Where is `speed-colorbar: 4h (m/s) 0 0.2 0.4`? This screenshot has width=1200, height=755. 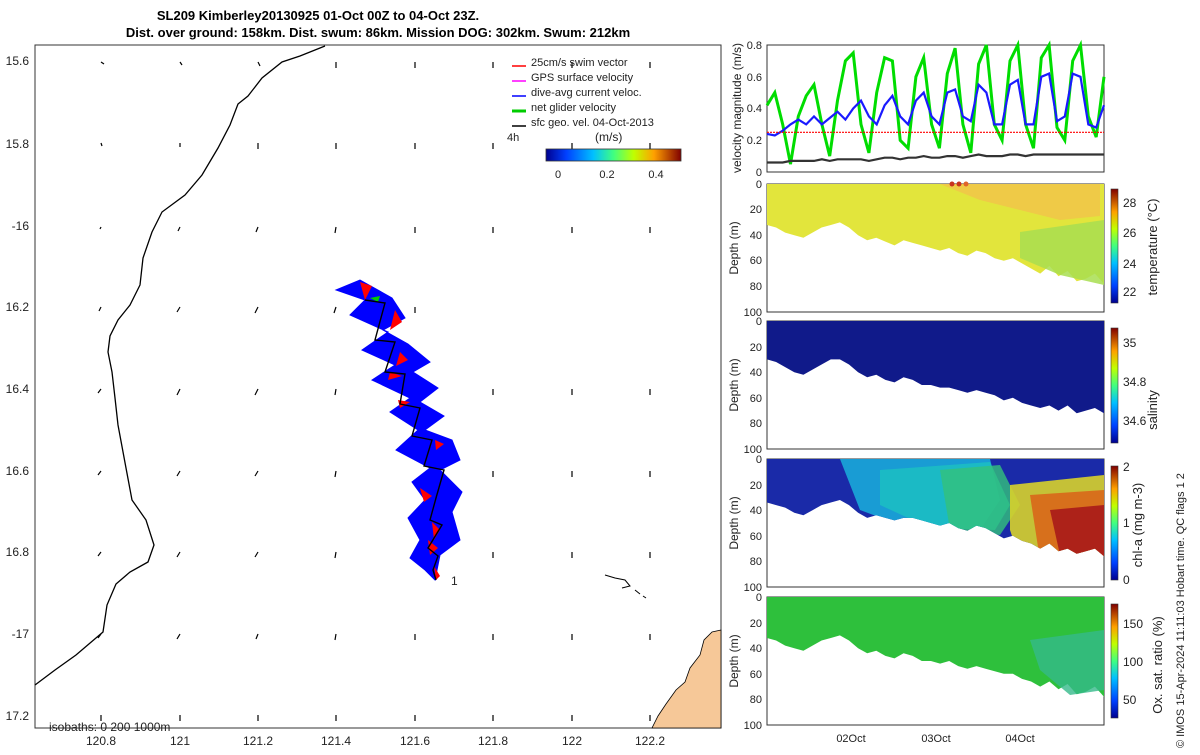
speed-colorbar: 4h (m/s) 0 0.2 0.4 is located at coordinates (594, 155).